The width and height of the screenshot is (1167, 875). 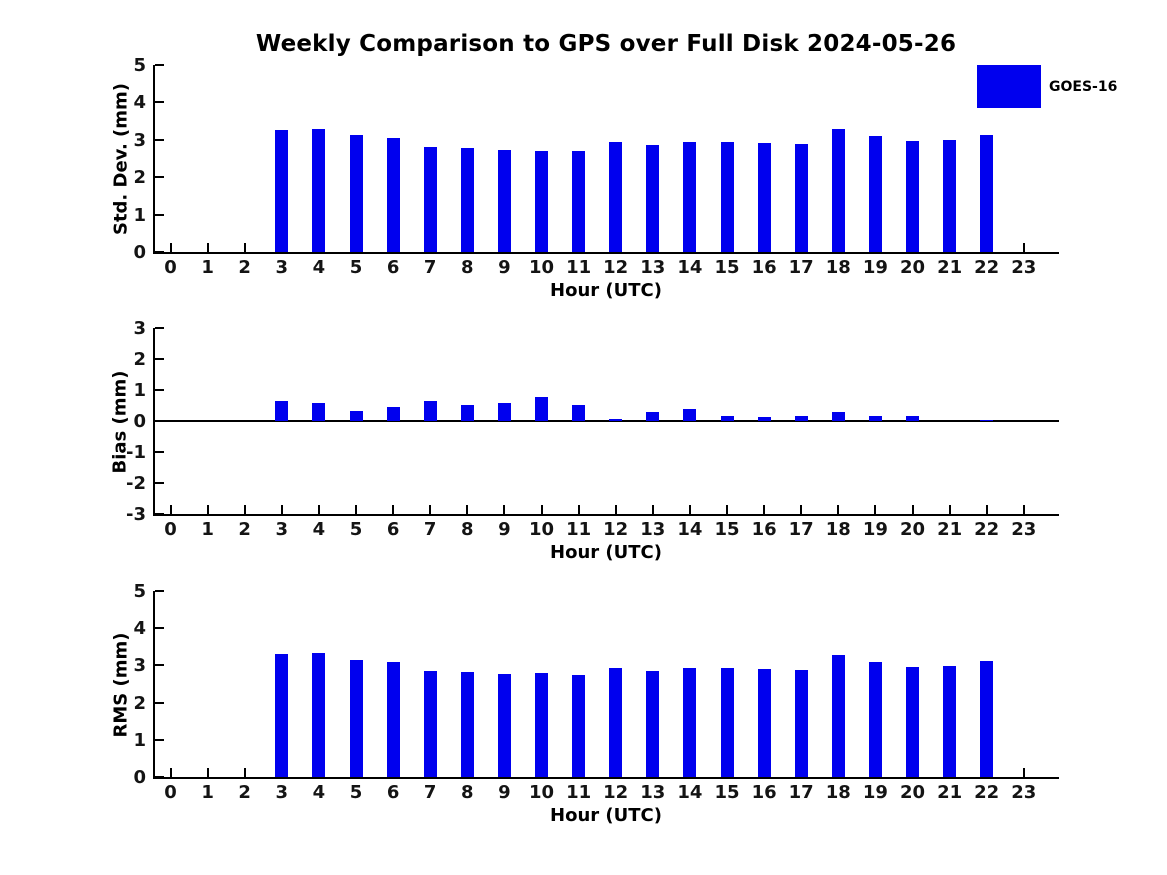 I want to click on y-axis-label-rms: RMS (mm), so click(x=121, y=685).